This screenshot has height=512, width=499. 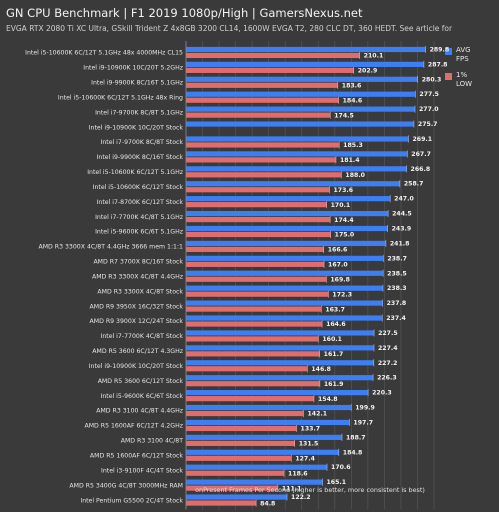 I want to click on low-fps-value-label: 164.6, so click(x=336, y=324).